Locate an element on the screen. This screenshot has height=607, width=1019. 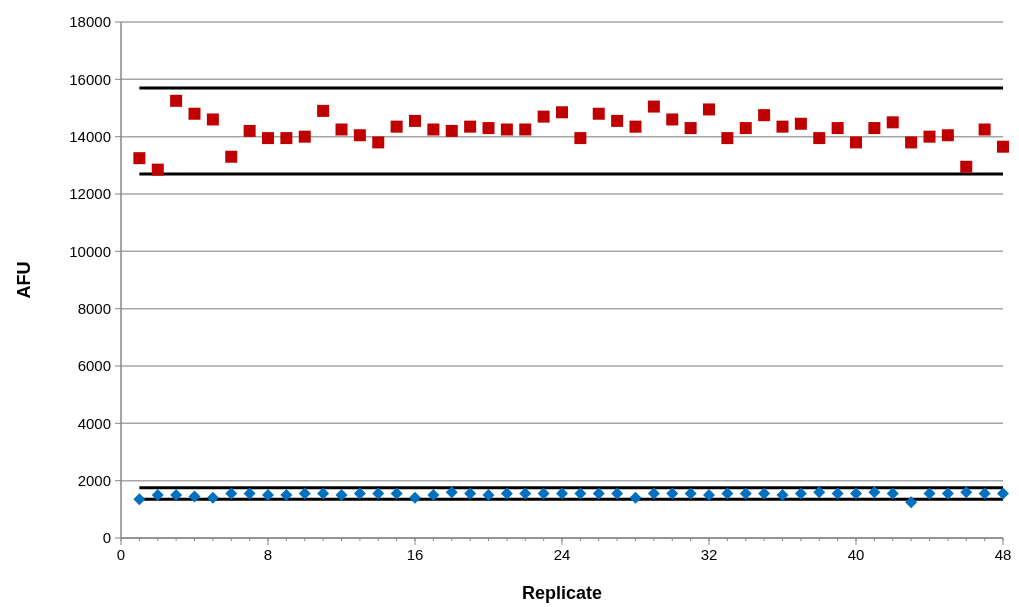
x-tick-label: 48 is located at coordinates (1003, 554).